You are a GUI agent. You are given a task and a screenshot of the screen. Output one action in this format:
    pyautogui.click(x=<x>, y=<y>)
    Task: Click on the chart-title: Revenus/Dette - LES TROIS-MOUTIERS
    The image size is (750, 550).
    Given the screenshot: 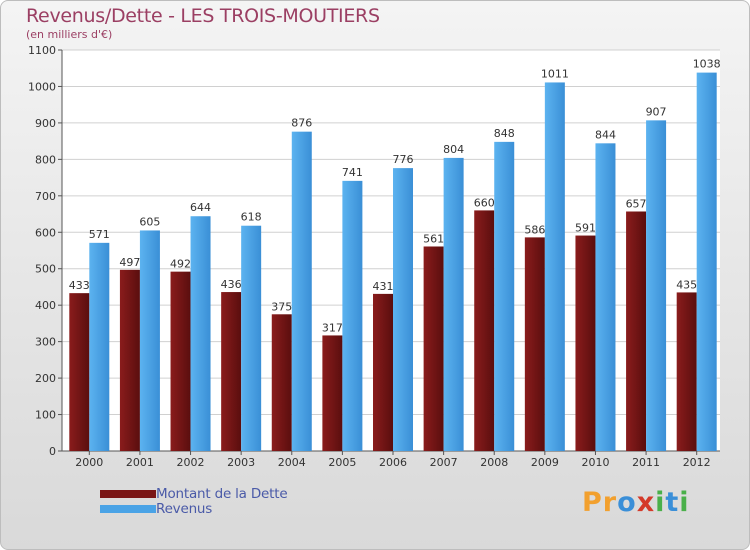 What is the action you would take?
    pyautogui.click(x=203, y=16)
    